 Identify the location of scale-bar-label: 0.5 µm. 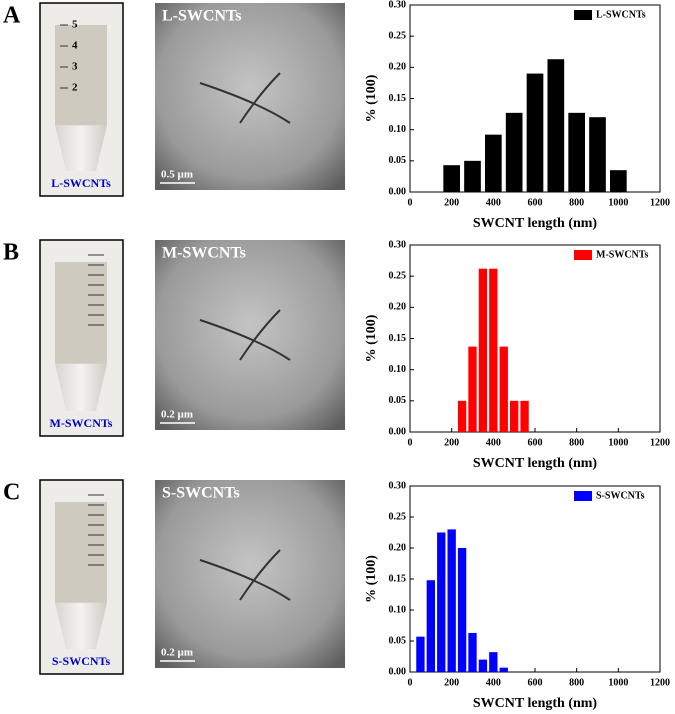
(177, 175).